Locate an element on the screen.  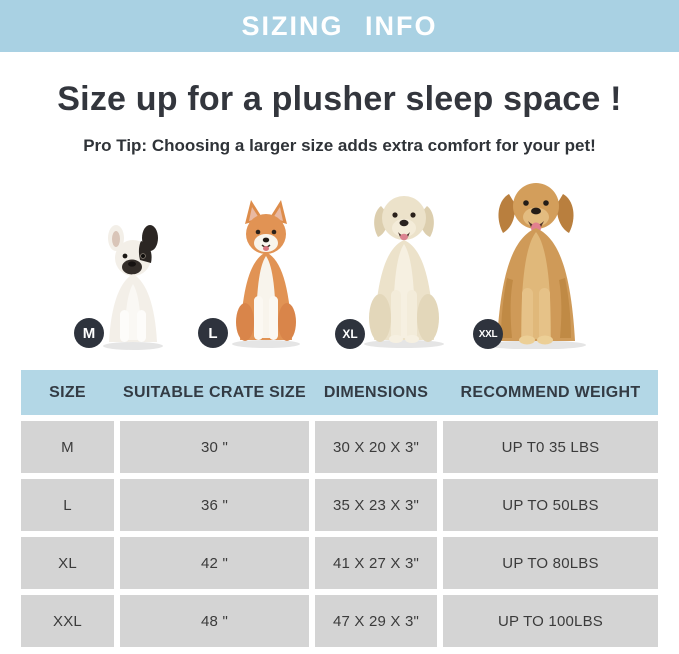
size-badge-l-label: L is located at coordinates (213, 333).